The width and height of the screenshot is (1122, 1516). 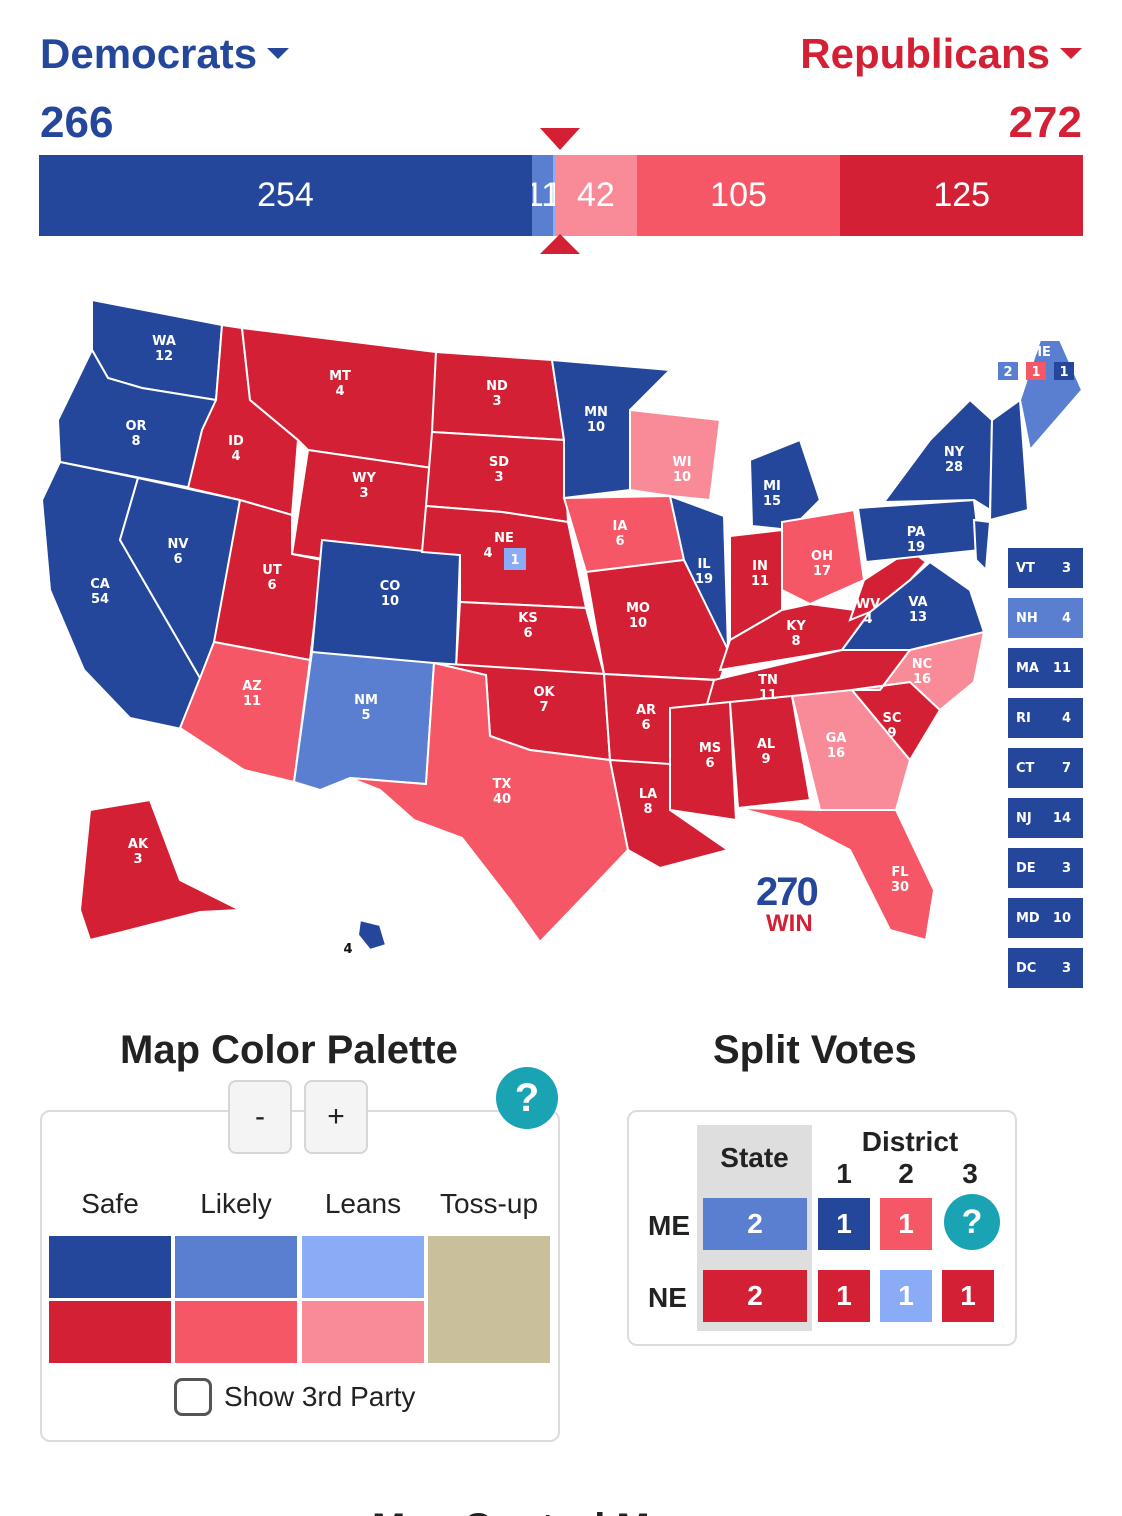 I want to click on state-new-england, so click(x=1009, y=460).